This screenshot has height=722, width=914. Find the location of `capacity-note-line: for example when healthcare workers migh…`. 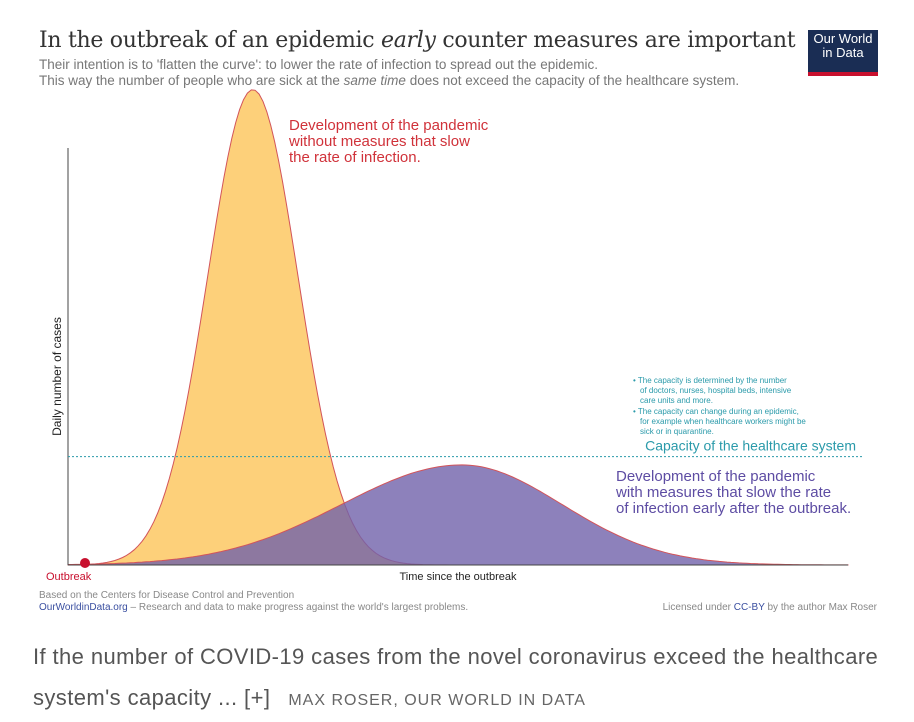

capacity-note-line: for example when healthcare workers migh… is located at coordinates (723, 421).